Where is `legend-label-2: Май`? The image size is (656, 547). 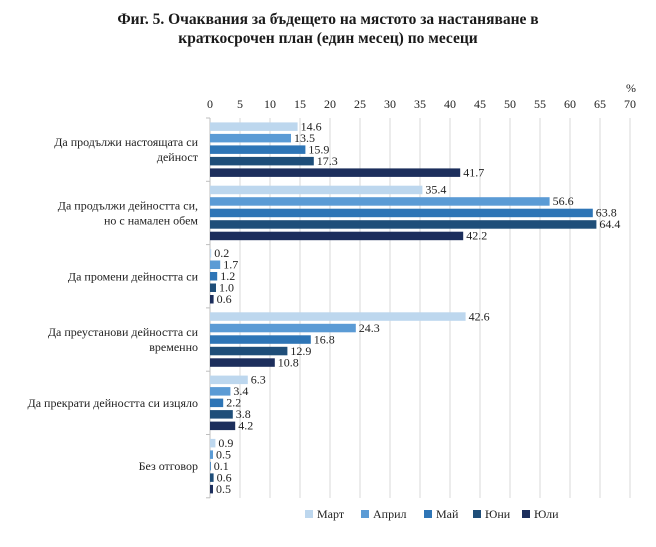 legend-label-2: Май is located at coordinates (447, 514).